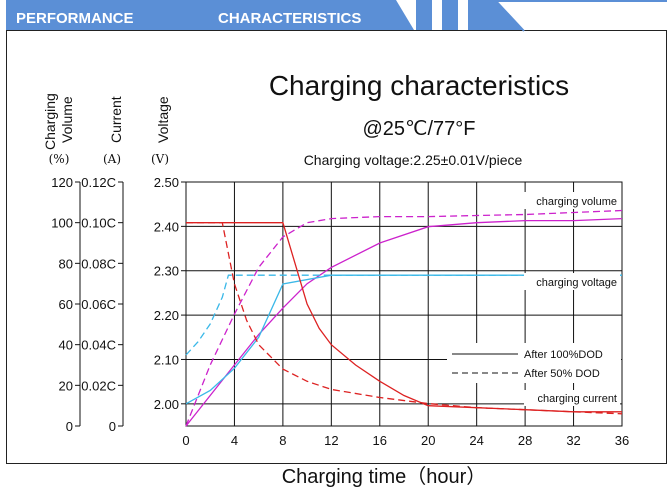 This screenshot has width=667, height=495. I want to click on legend: After 100%DOD After 50% DOD, so click(534, 363).